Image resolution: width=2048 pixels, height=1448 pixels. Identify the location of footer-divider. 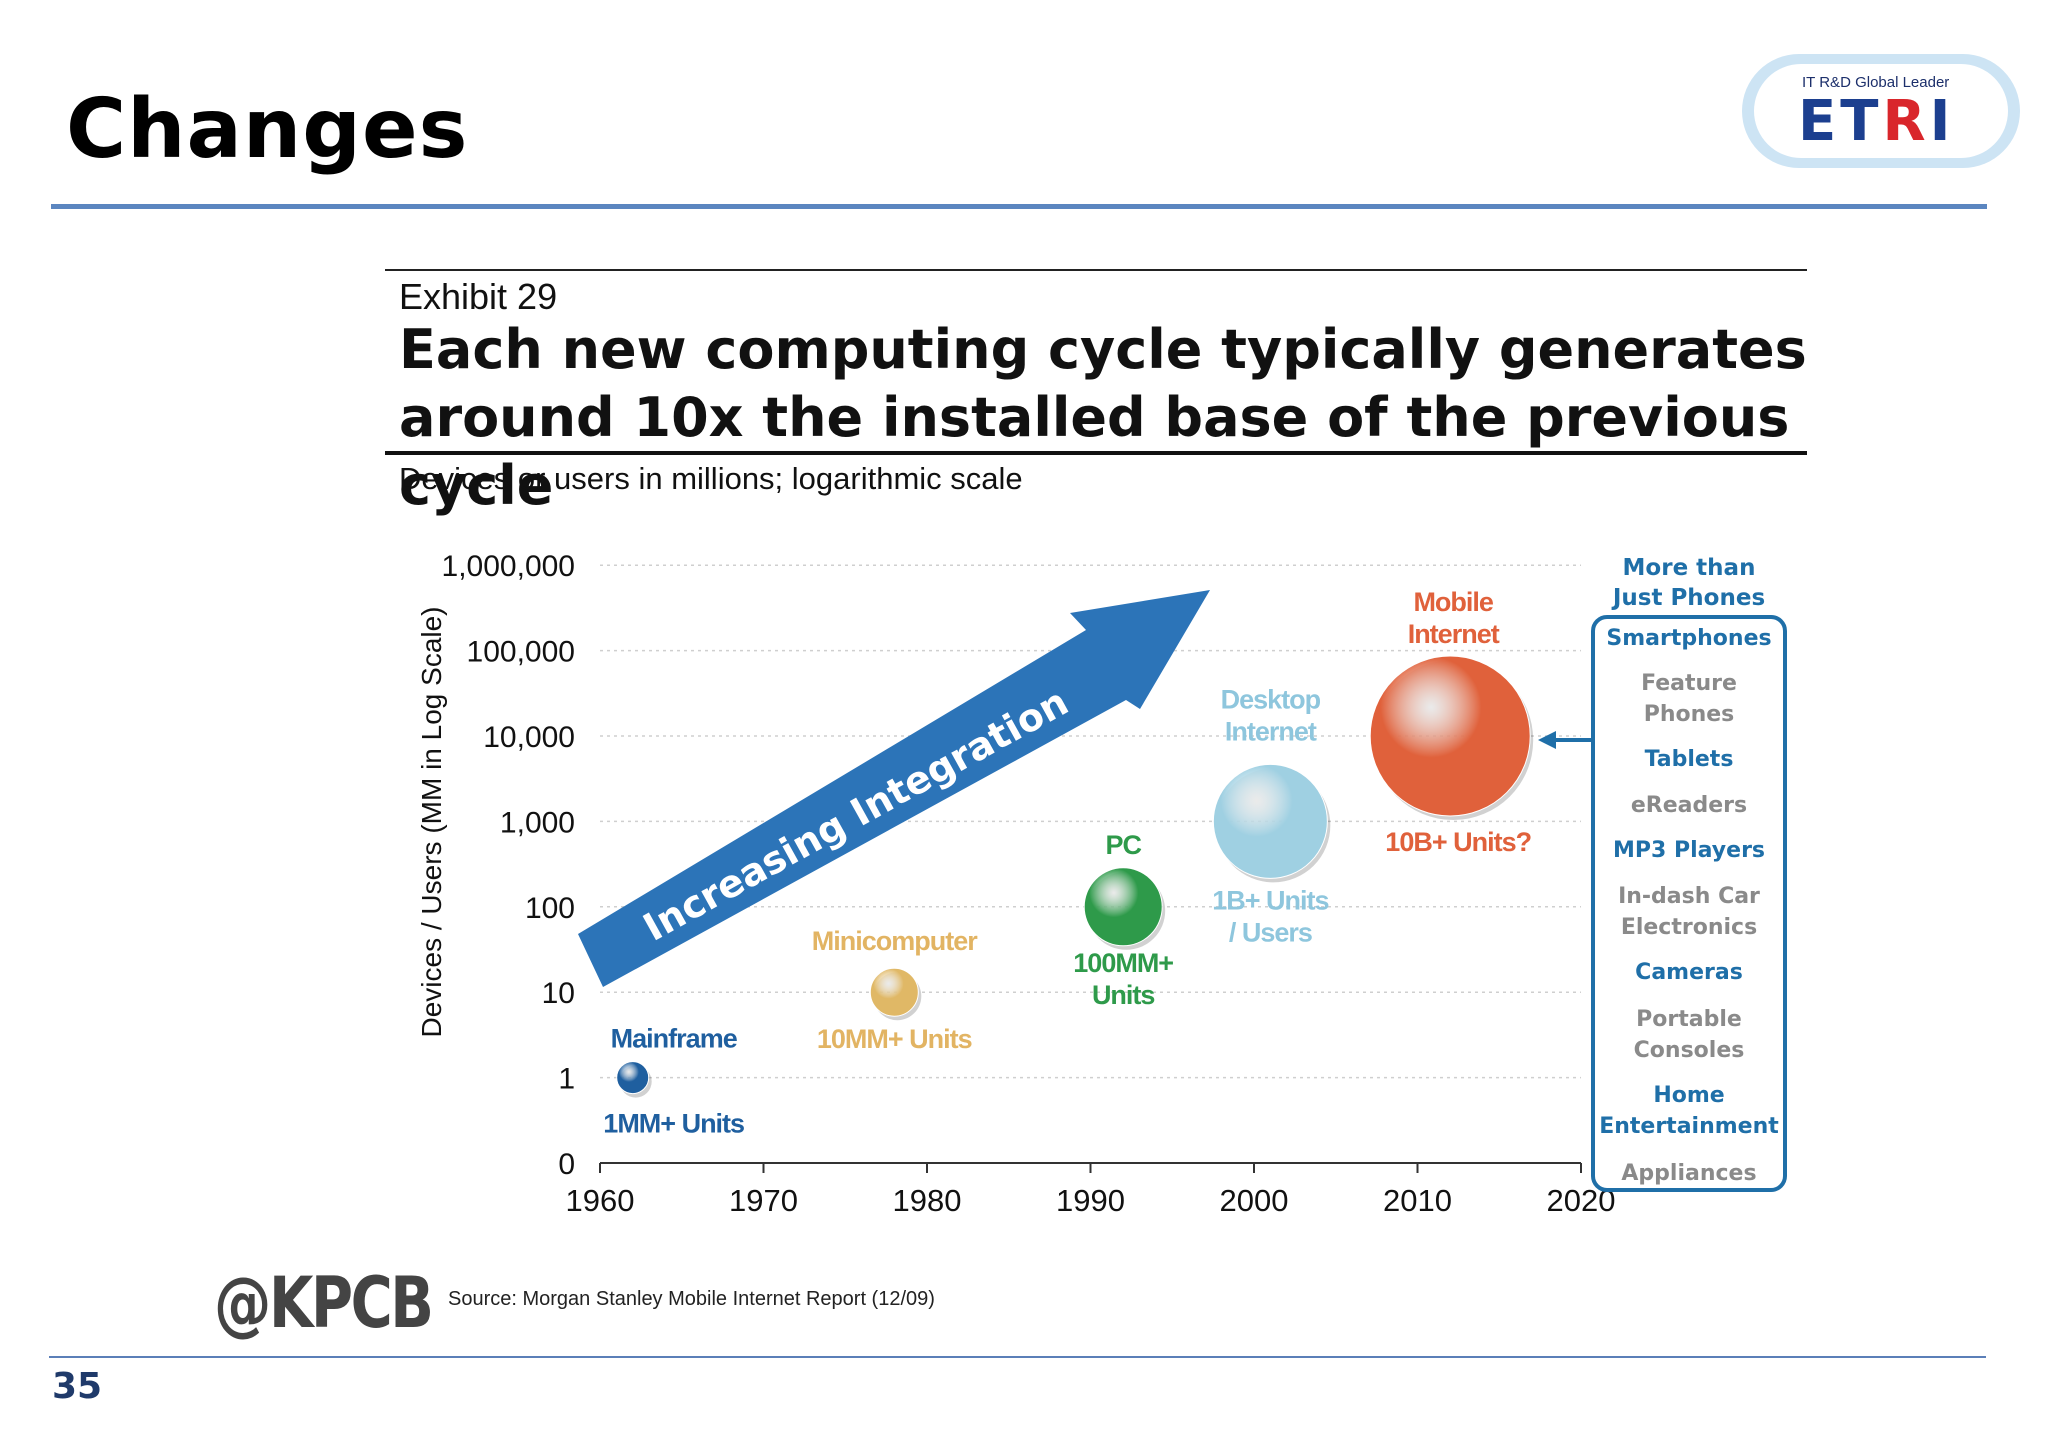
(1017, 1357).